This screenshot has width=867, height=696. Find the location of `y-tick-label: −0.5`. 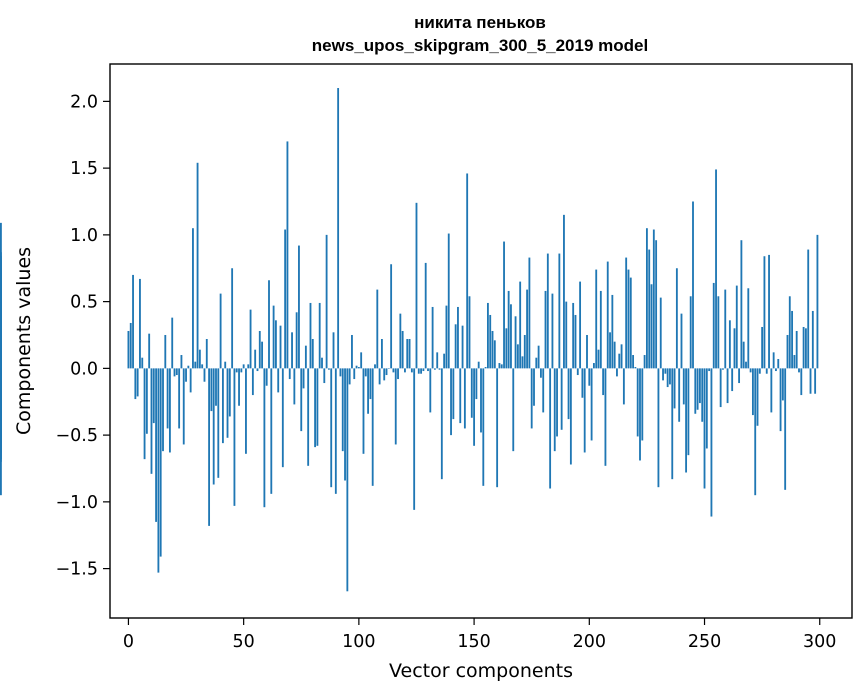

y-tick-label: −0.5 is located at coordinates (77, 436).